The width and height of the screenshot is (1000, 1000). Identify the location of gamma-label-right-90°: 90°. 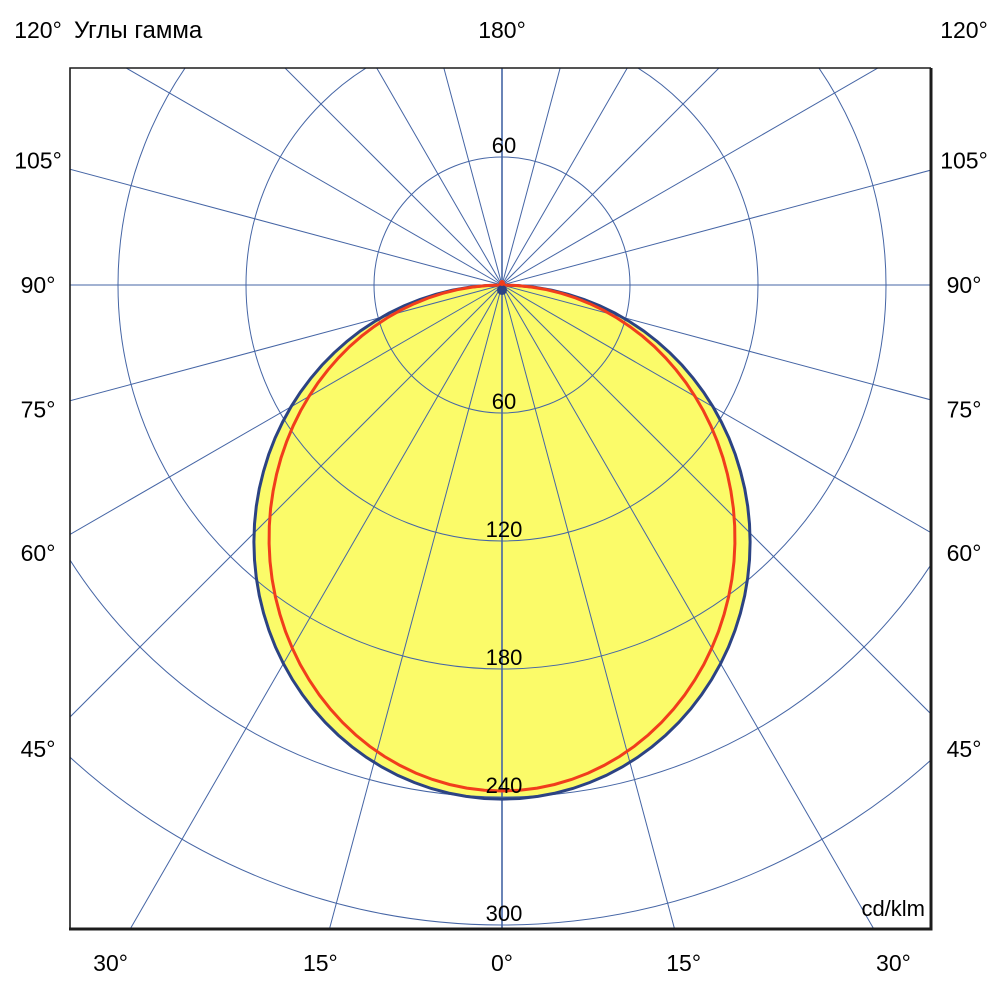
(964, 285).